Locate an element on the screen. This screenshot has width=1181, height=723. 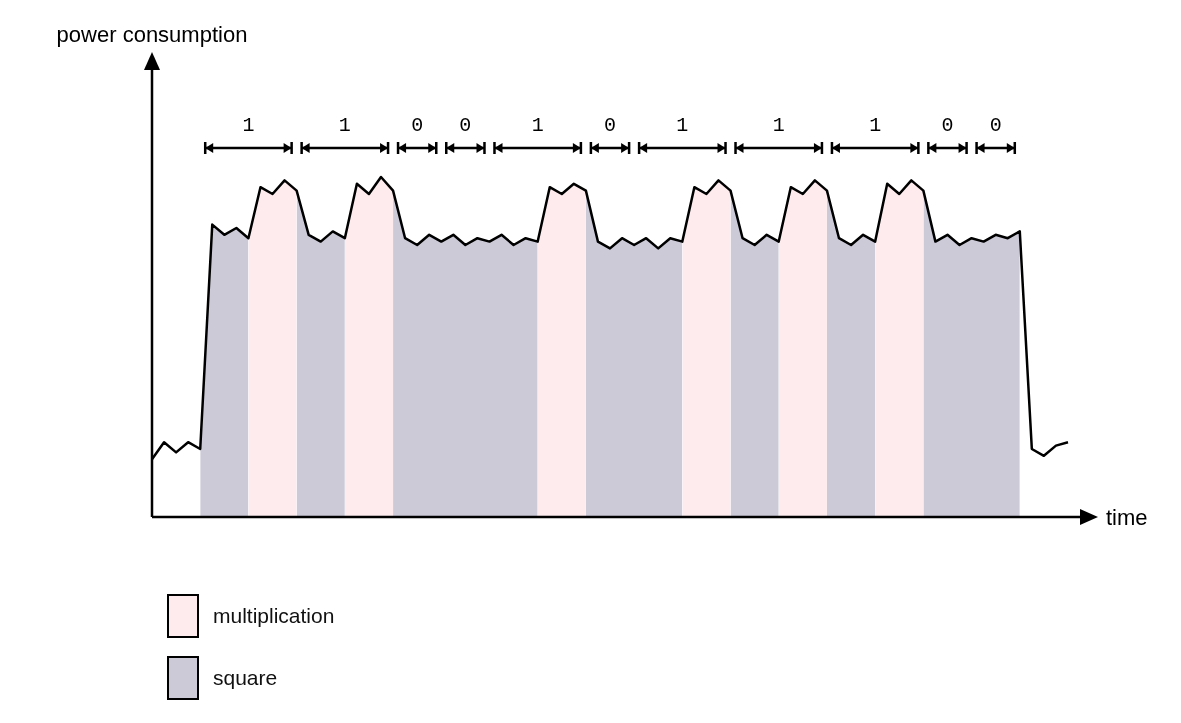
legend-label: multiplication is located at coordinates (274, 616).